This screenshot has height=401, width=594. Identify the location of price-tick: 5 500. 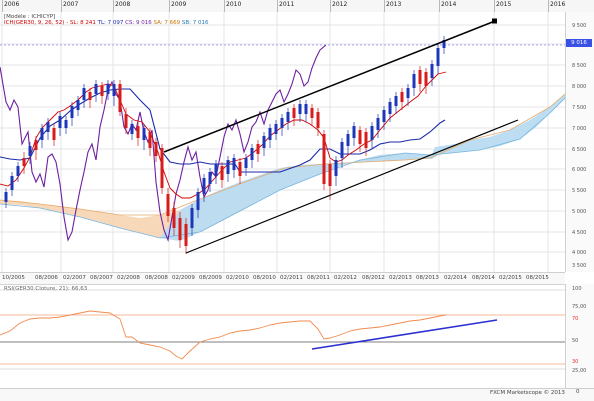
(579, 191).